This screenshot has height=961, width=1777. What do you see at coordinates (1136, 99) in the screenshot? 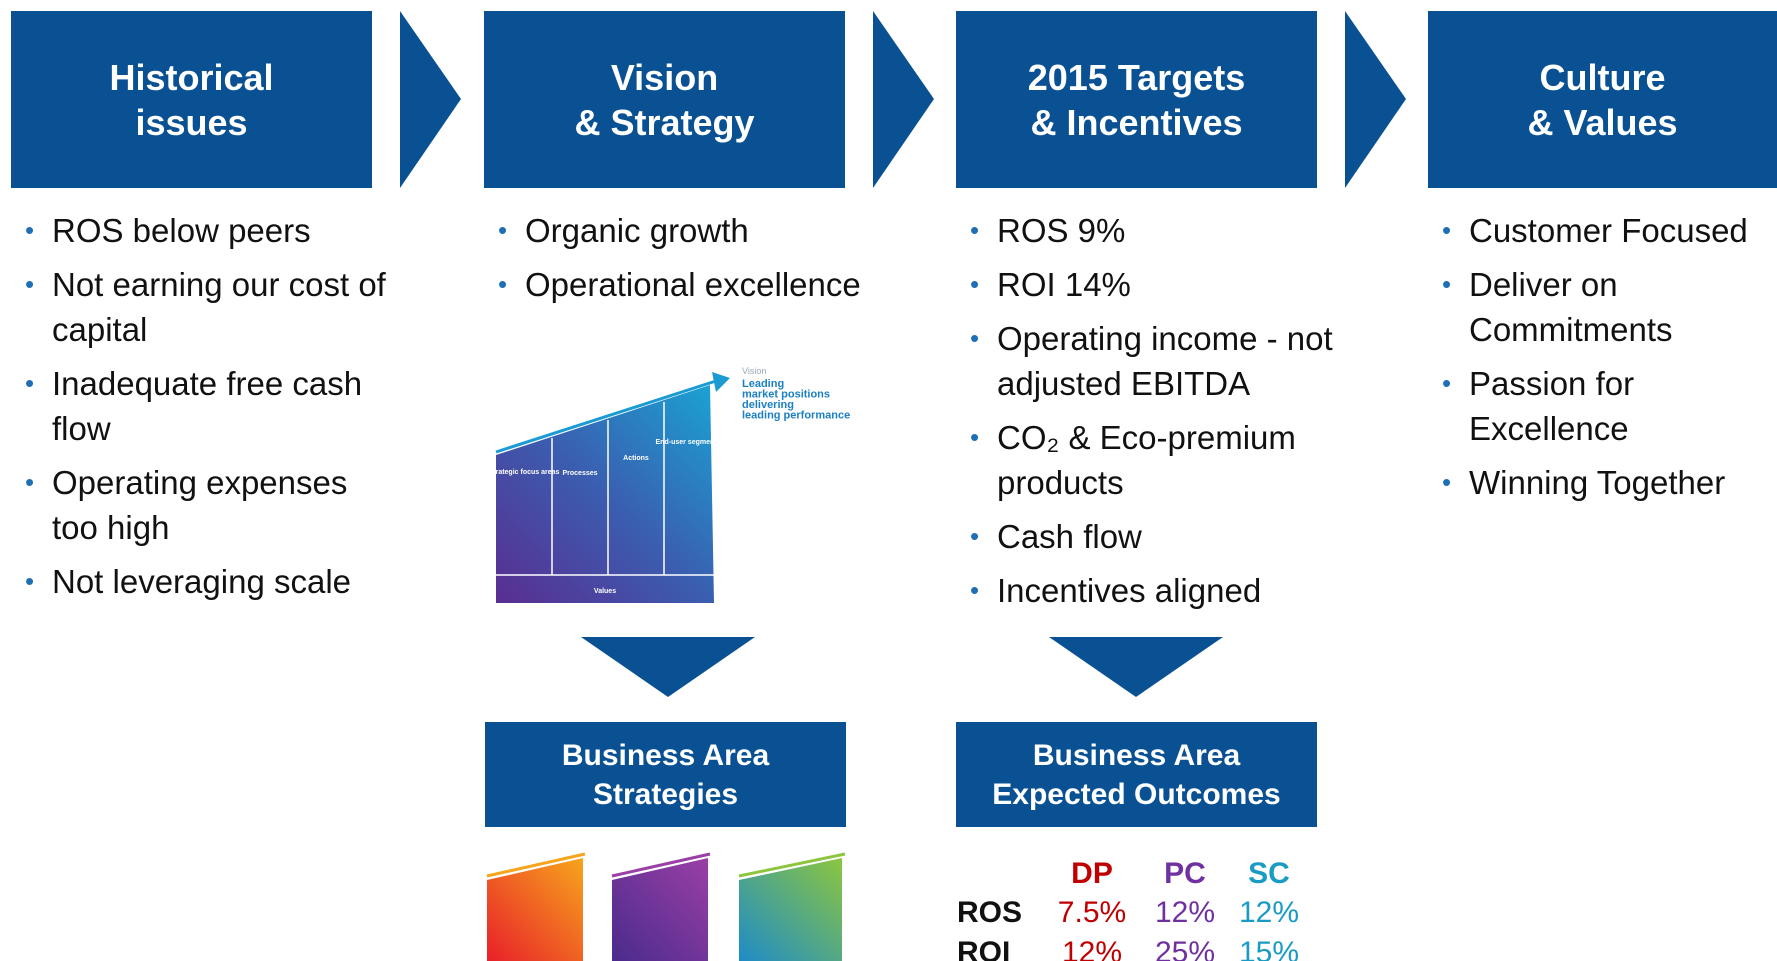
I see `header-box: 2015 Targets & Incentives` at bounding box center [1136, 99].